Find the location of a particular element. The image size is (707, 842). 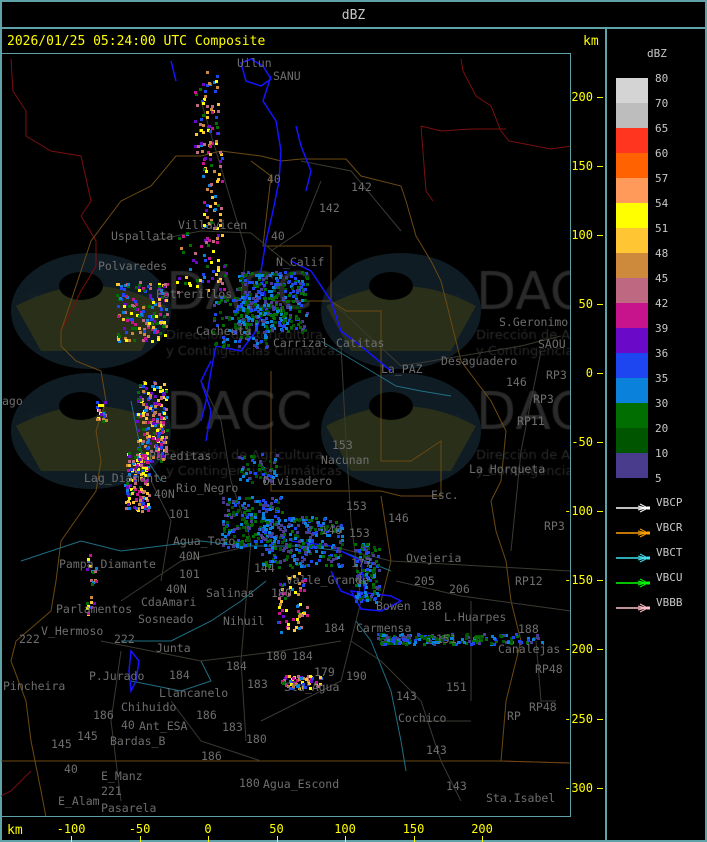

place-label: Esc. is located at coordinates (445, 495).